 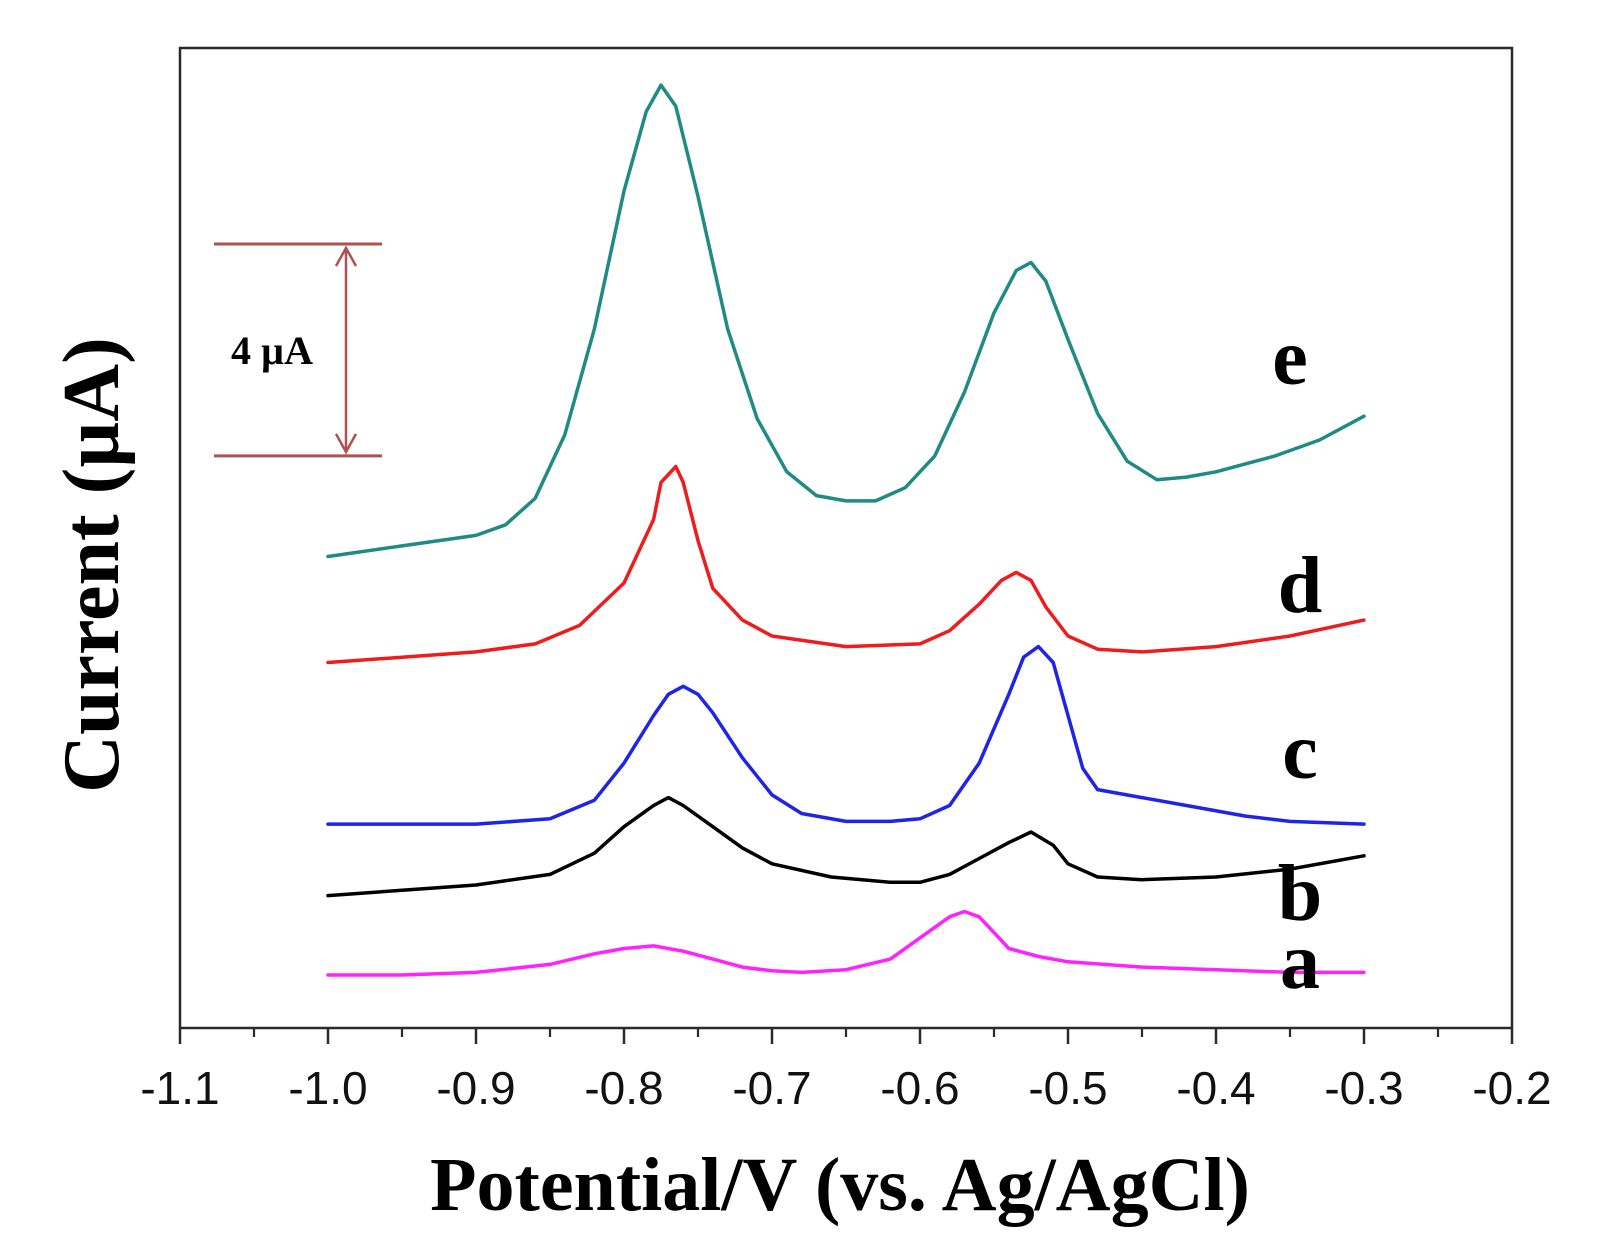 I want to click on series-line-b, so click(x=846, y=846).